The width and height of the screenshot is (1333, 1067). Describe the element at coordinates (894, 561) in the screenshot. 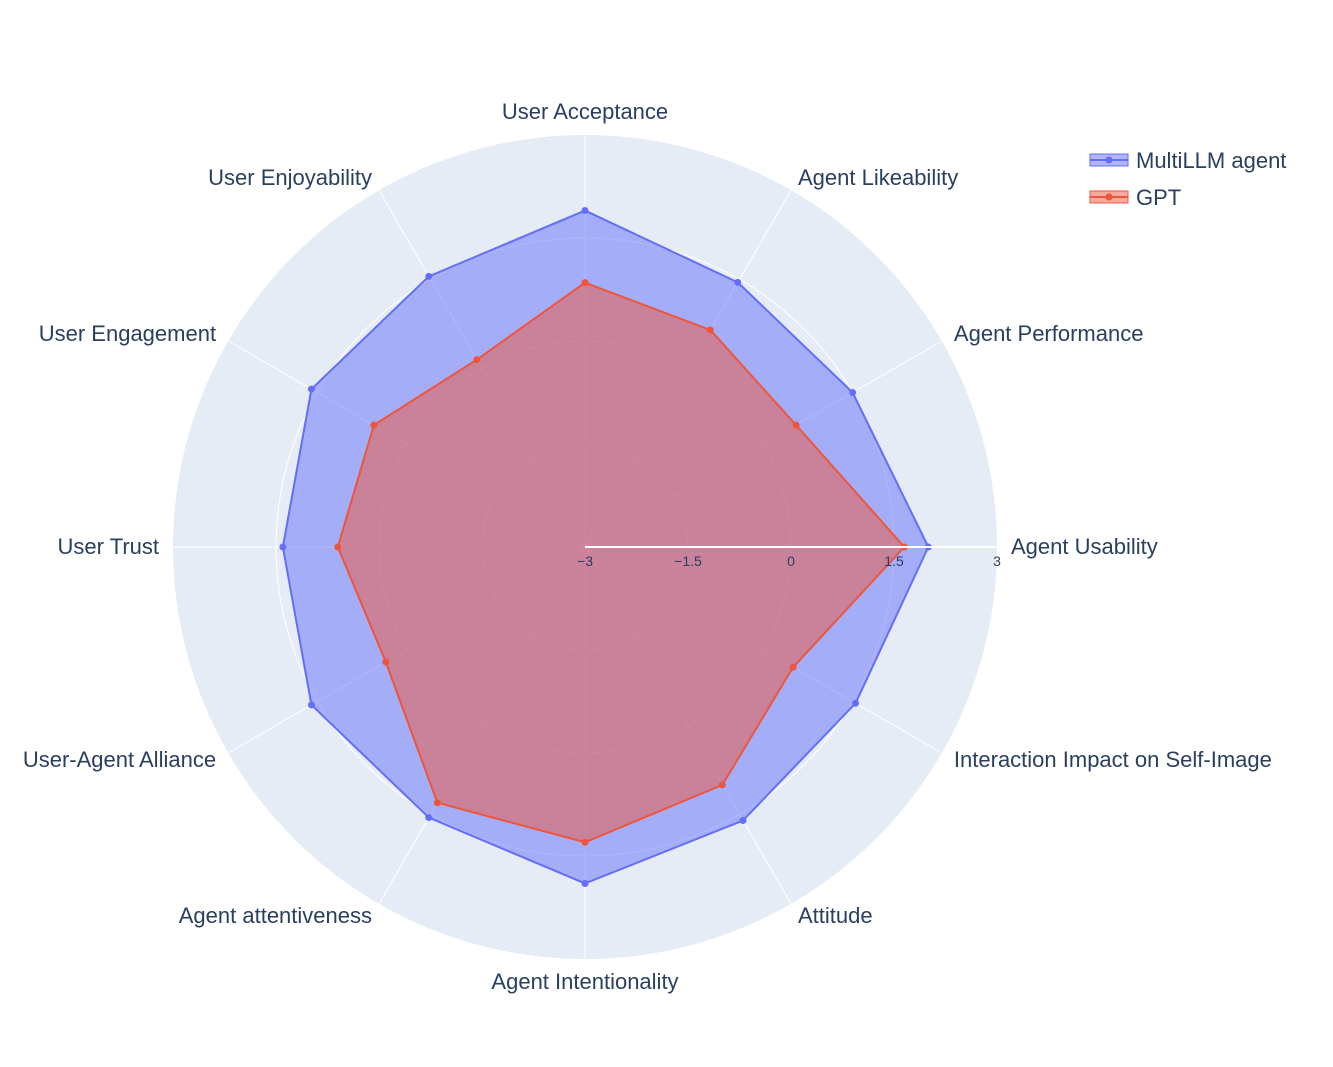

I see `radial-tick-label: 1.5` at that location.